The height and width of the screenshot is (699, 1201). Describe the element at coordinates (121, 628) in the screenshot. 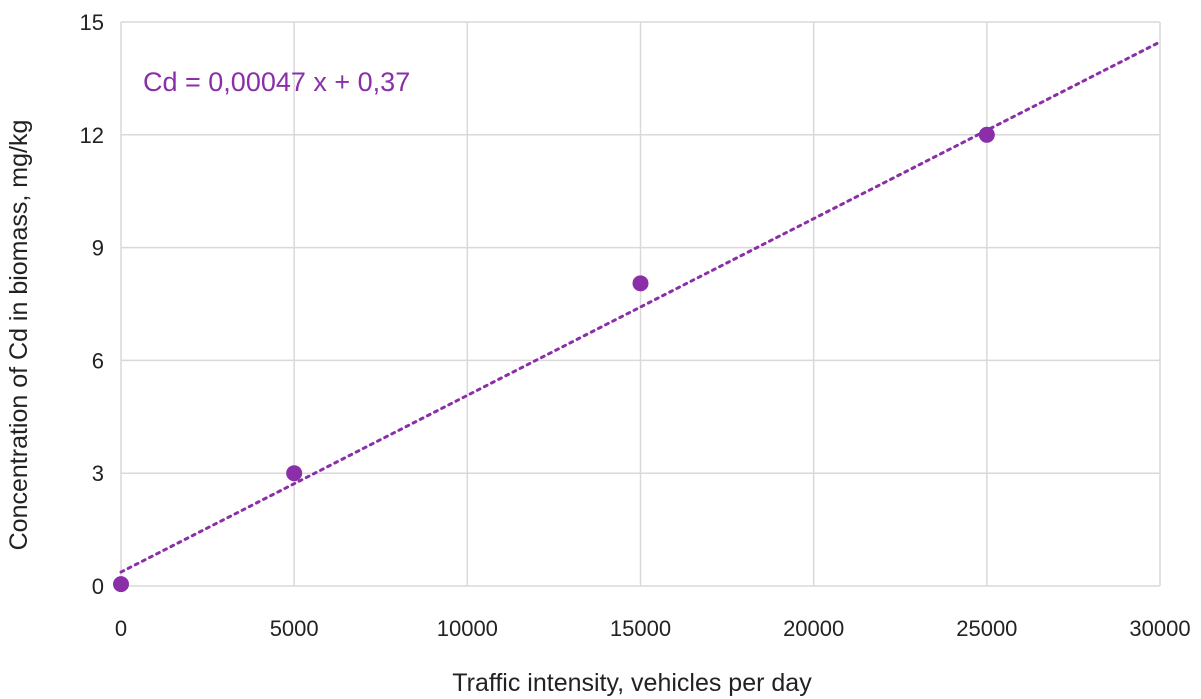

I see `x-tick-label-0: 0` at that location.